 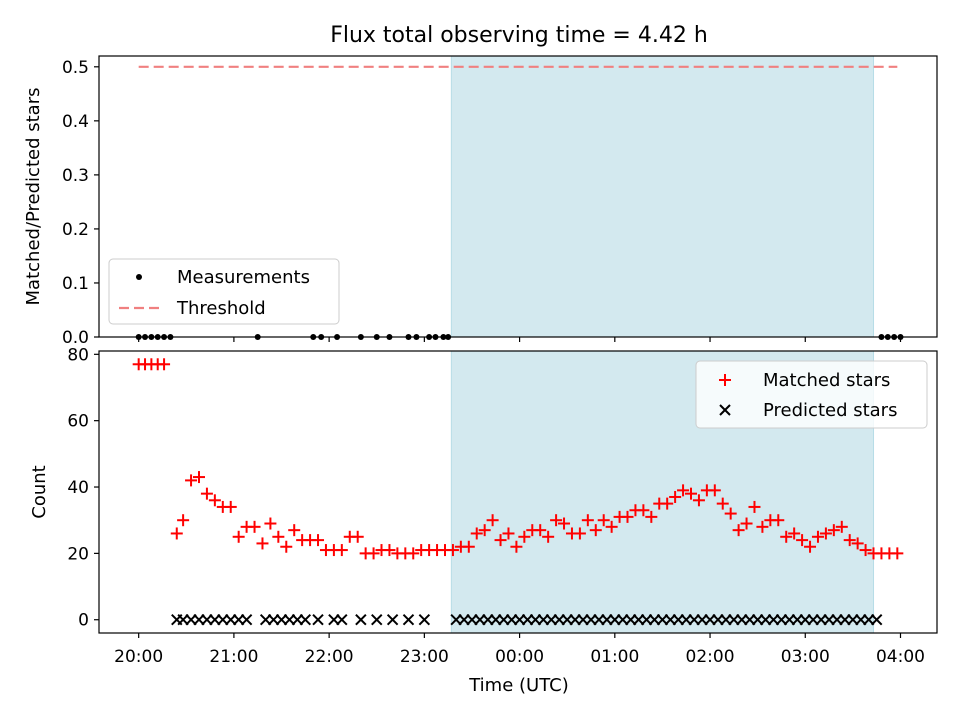 I want to click on legend-measurements-marker, so click(x=139, y=277).